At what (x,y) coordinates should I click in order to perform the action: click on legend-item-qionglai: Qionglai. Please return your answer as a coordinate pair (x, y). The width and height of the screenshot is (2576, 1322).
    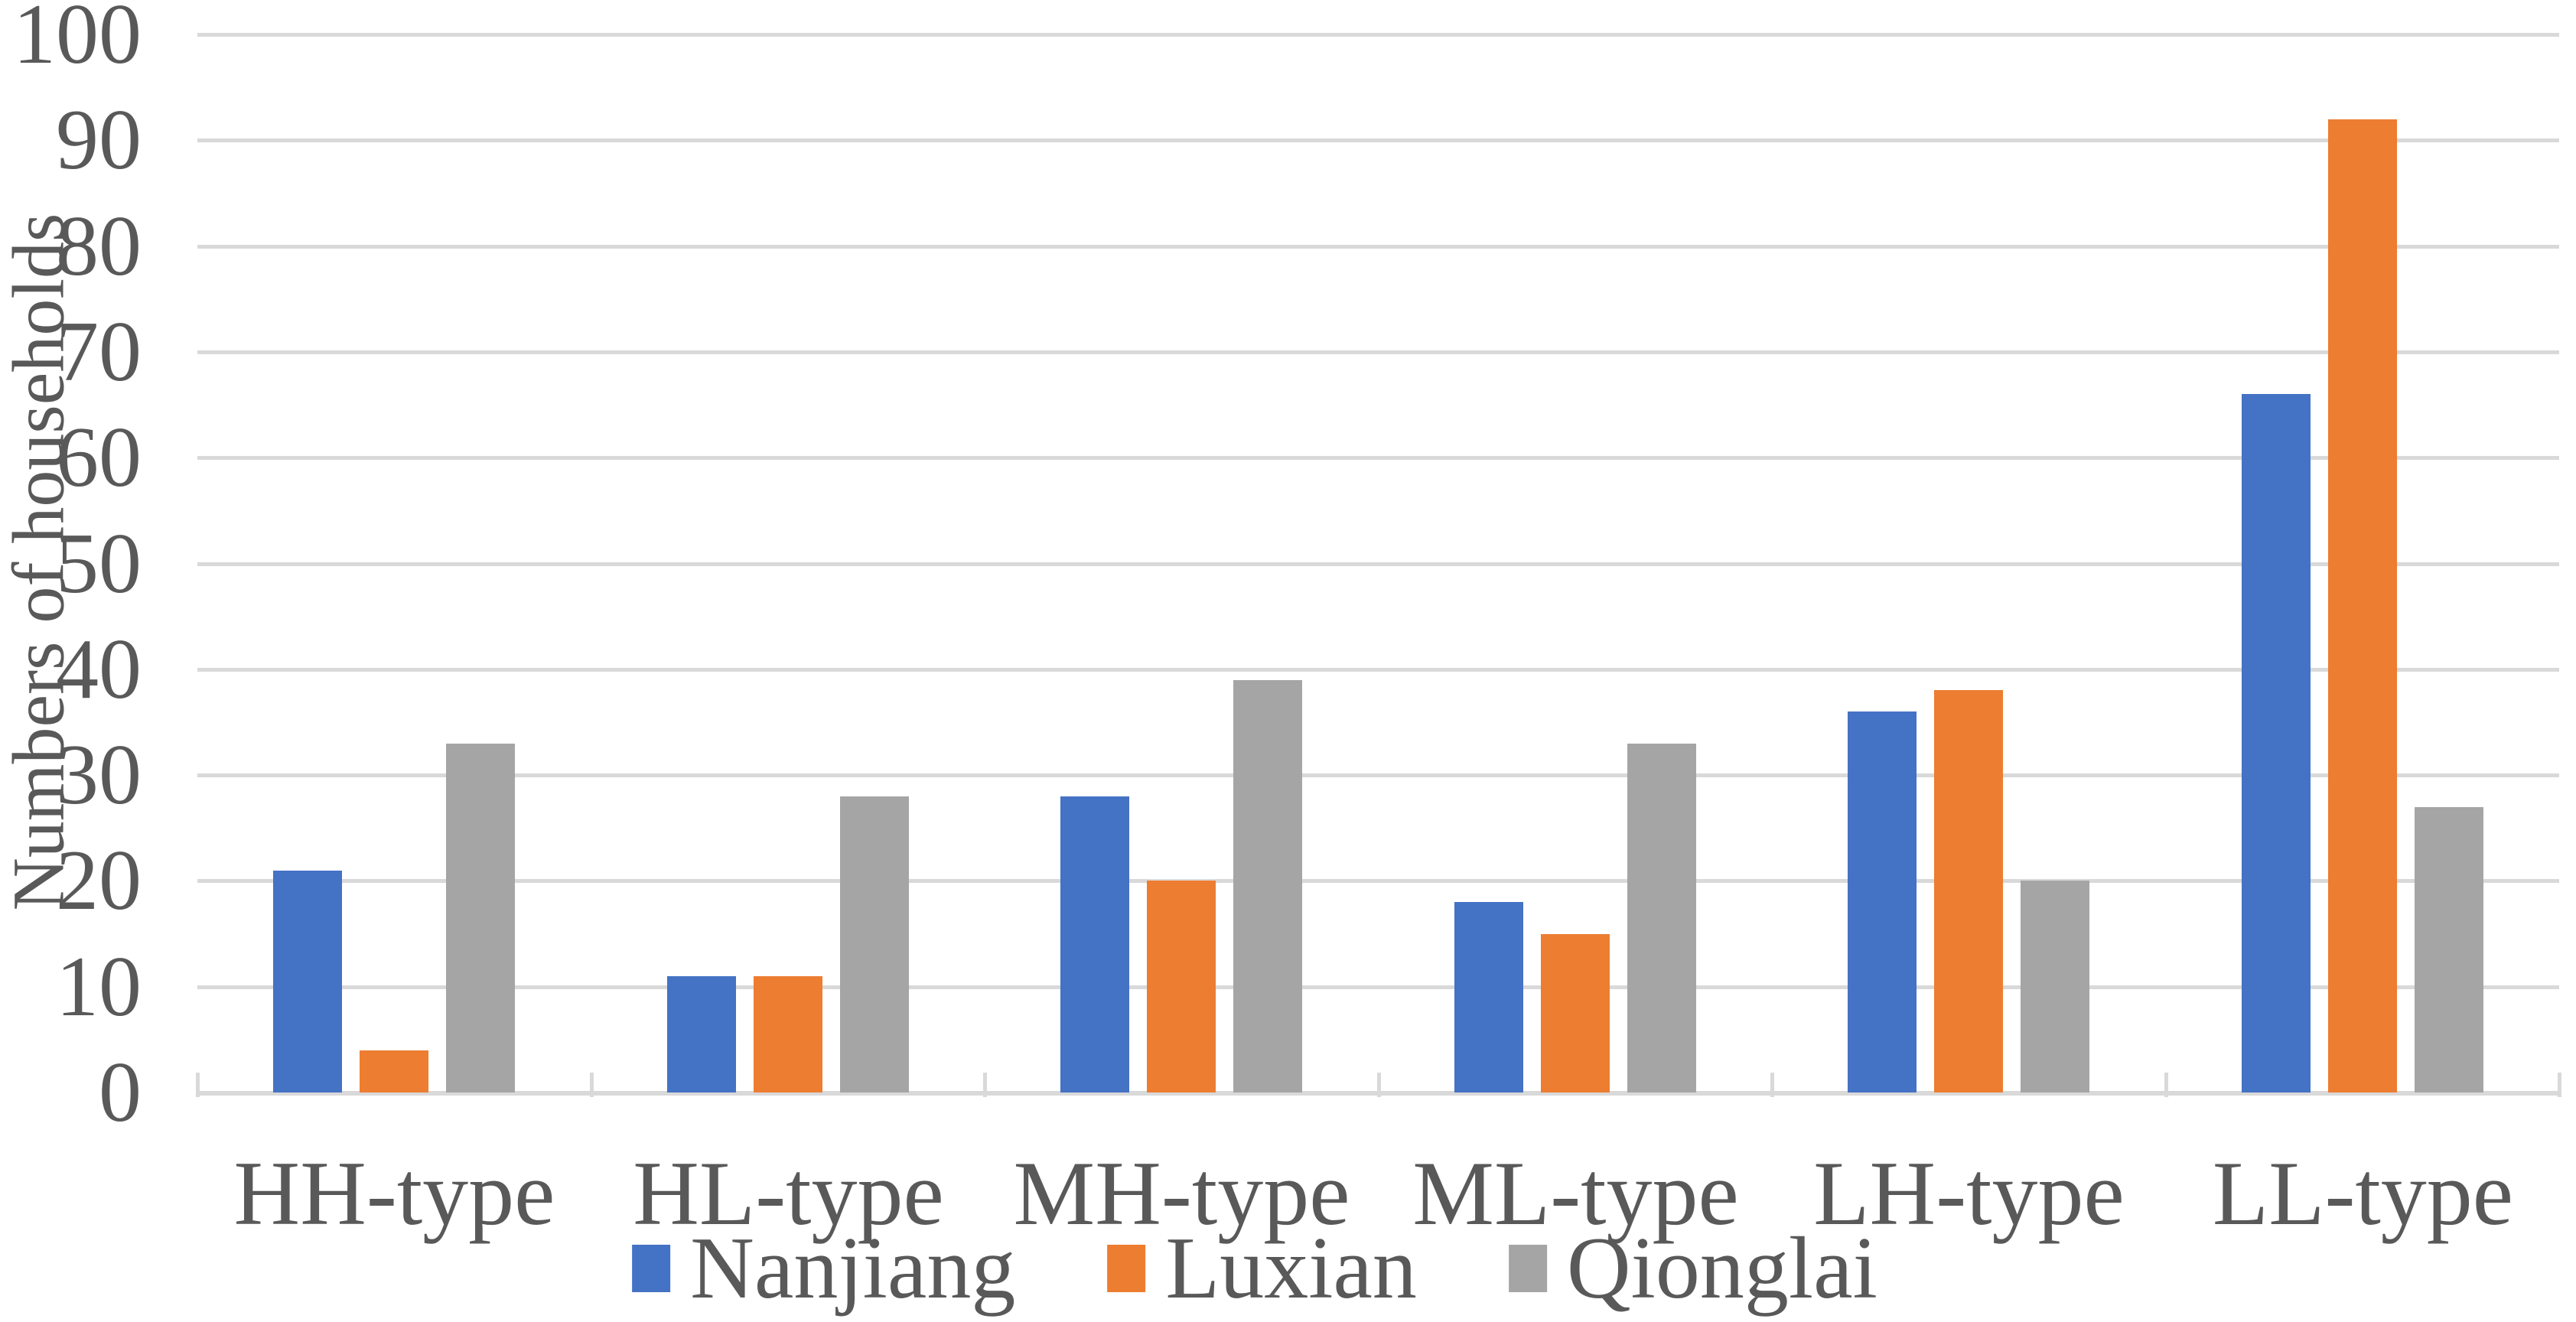
    Looking at the image, I should click on (1693, 1268).